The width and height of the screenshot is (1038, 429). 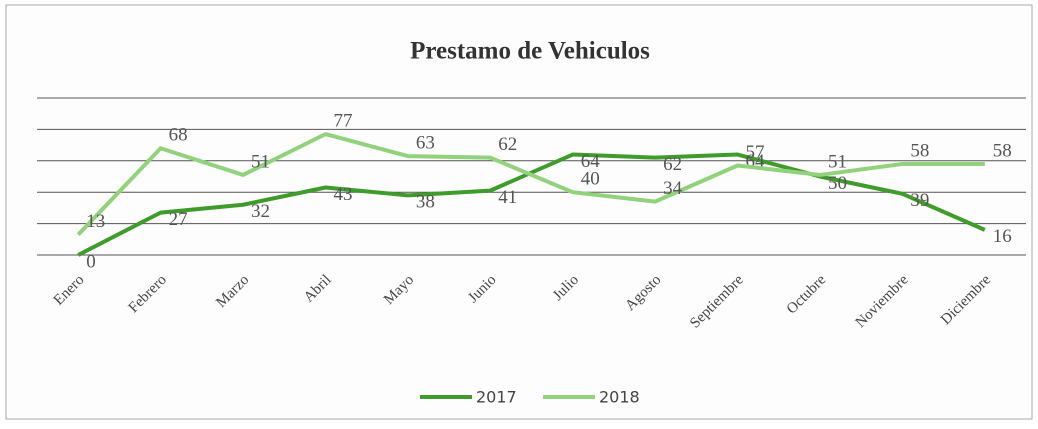 What do you see at coordinates (91, 261) in the screenshot?
I see `data-label: 0` at bounding box center [91, 261].